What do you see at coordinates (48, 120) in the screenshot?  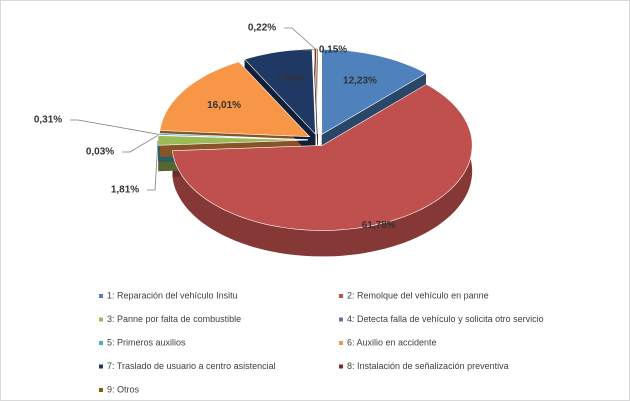 I see `data-label: 0,31%` at bounding box center [48, 120].